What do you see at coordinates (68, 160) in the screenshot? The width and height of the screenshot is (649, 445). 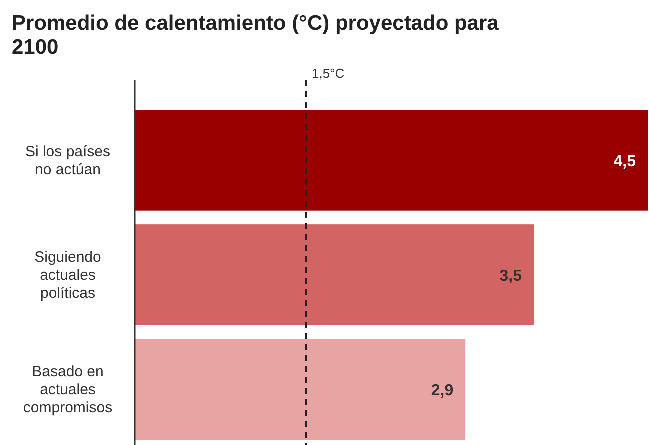 I see `y-tick-label: Si los países no actúan` at bounding box center [68, 160].